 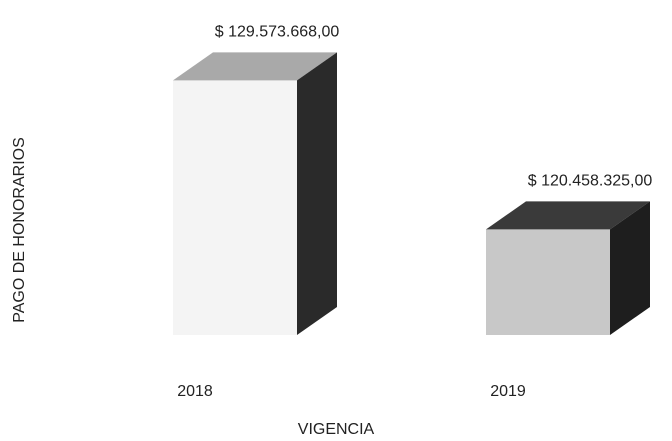 I want to click on x-axis-label: VIGENCIA, so click(x=336, y=429).